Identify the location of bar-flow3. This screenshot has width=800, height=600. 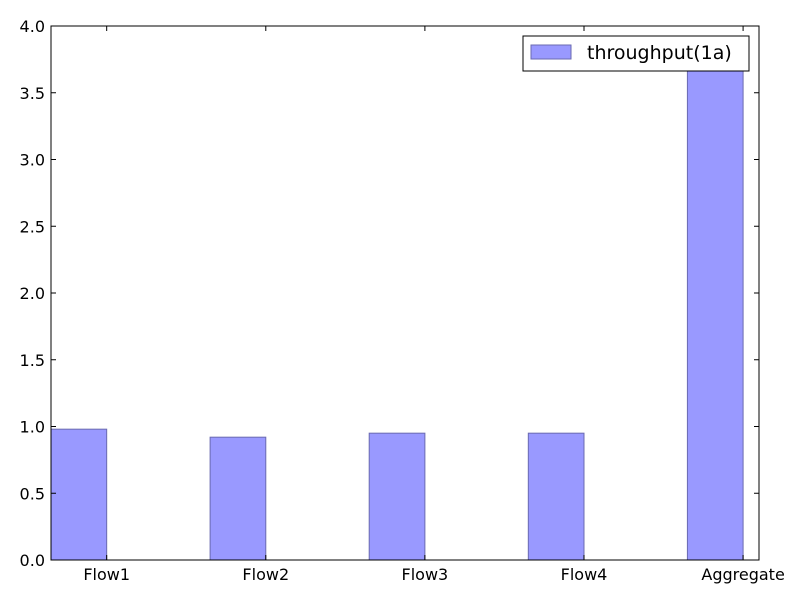
(397, 496).